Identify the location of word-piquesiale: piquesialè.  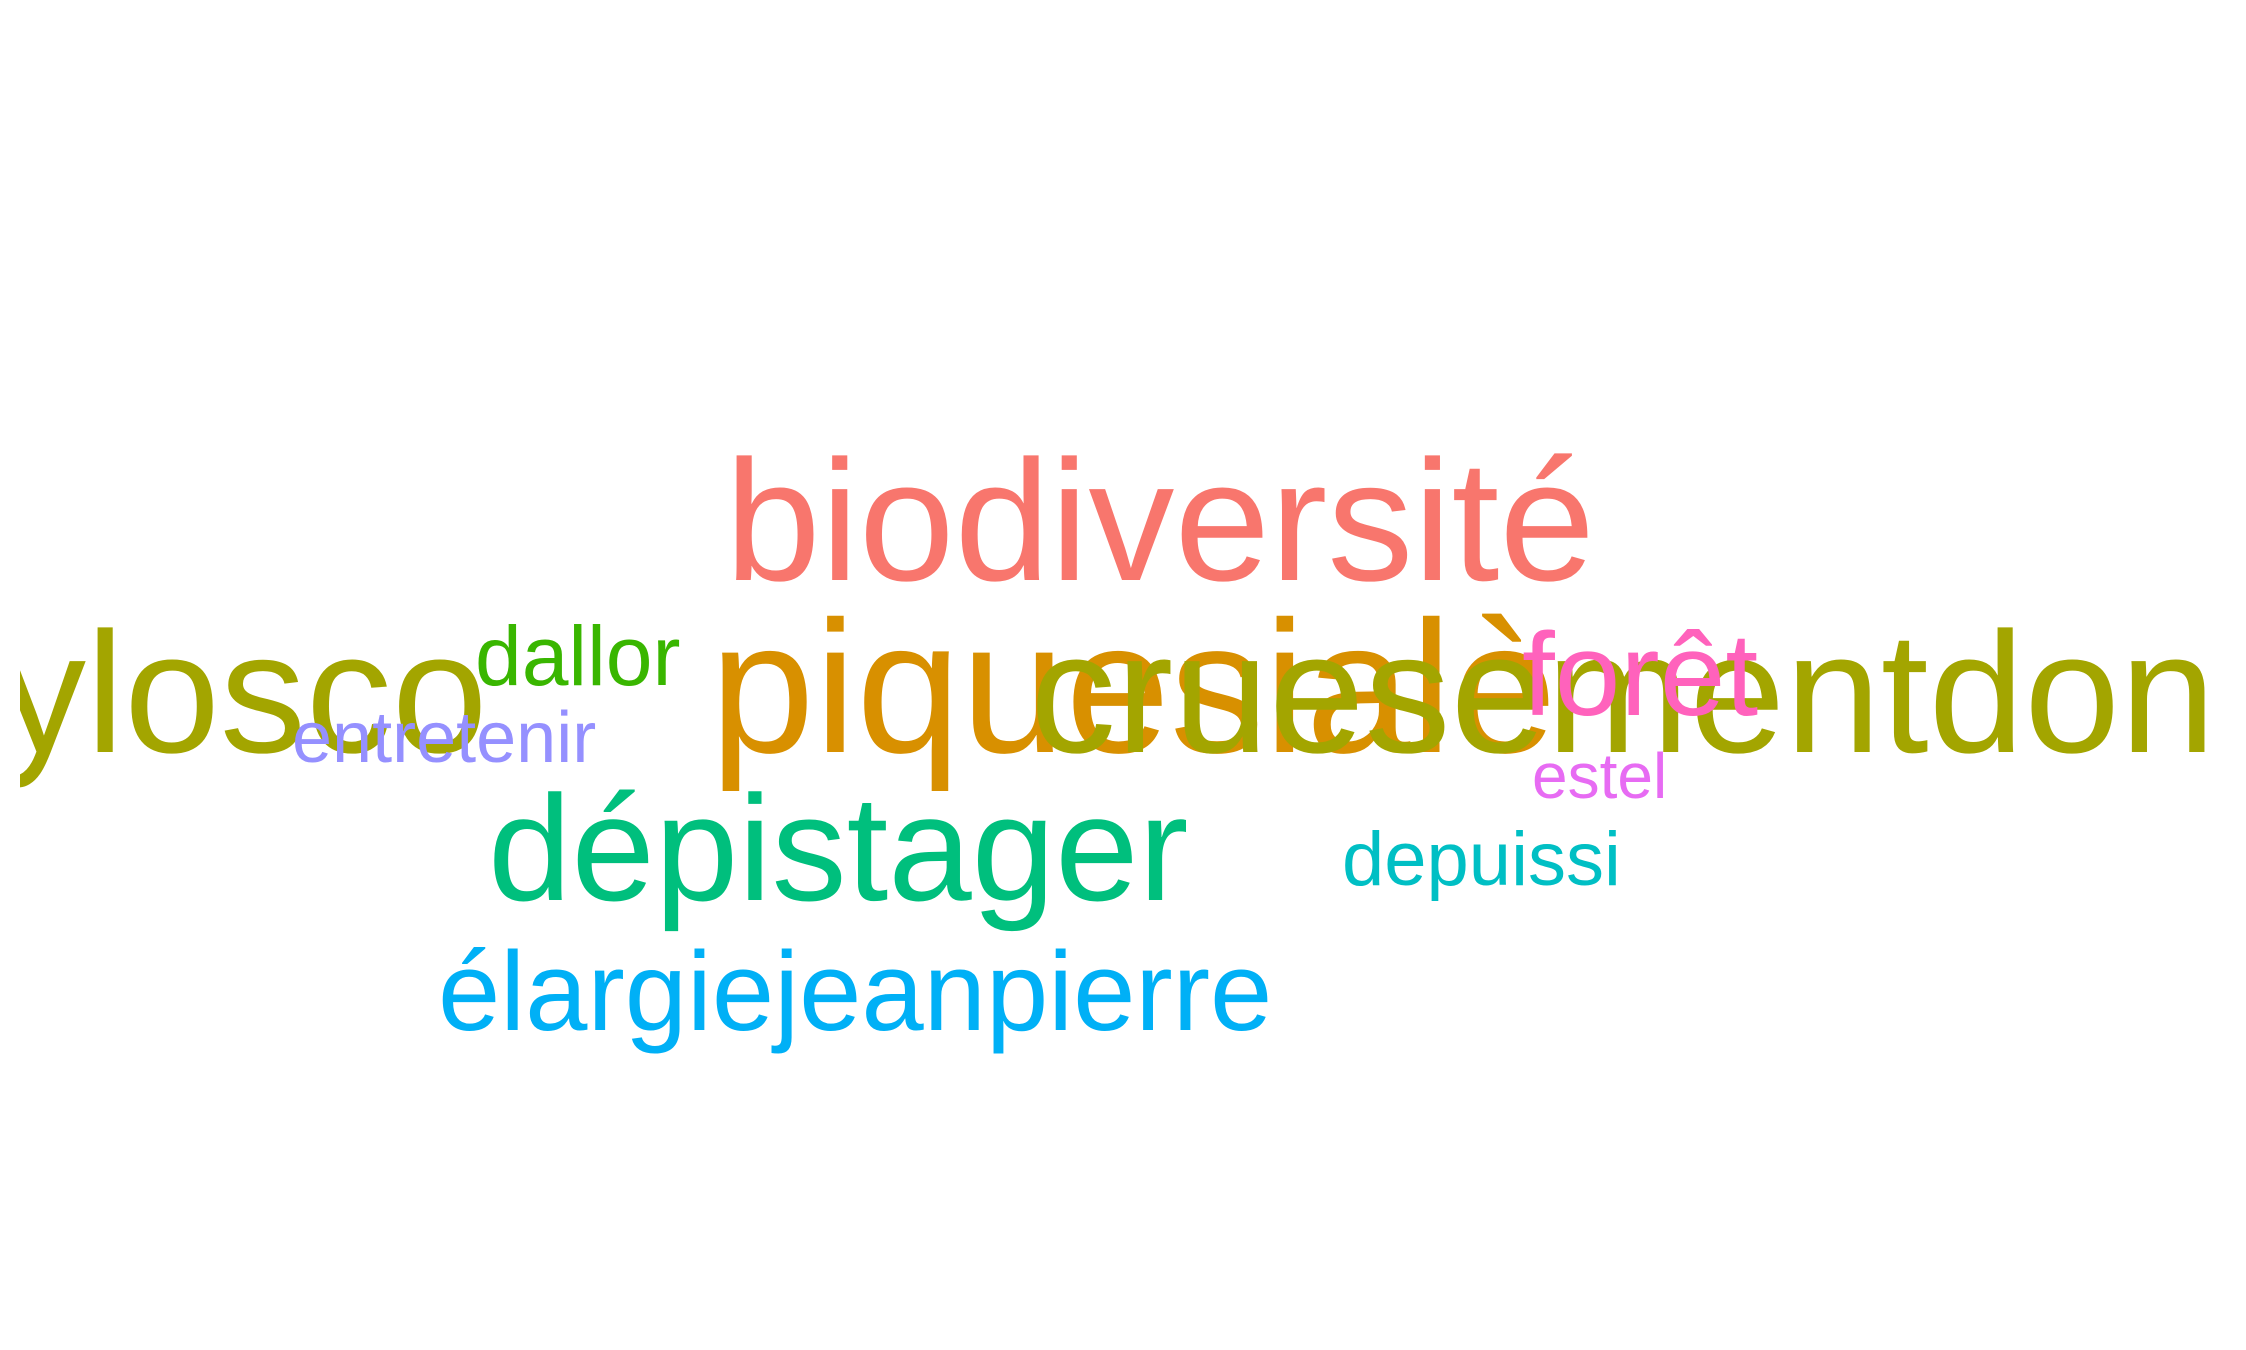
(1133, 687).